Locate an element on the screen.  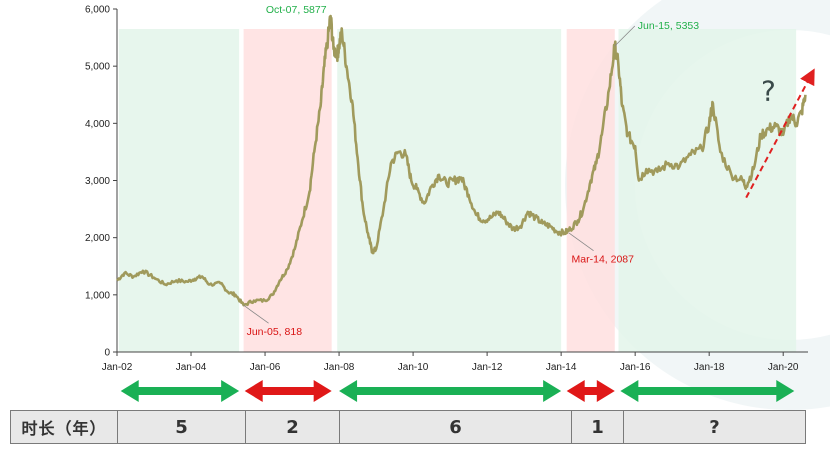
x-tick-label: Jan-16 is located at coordinates (635, 367).